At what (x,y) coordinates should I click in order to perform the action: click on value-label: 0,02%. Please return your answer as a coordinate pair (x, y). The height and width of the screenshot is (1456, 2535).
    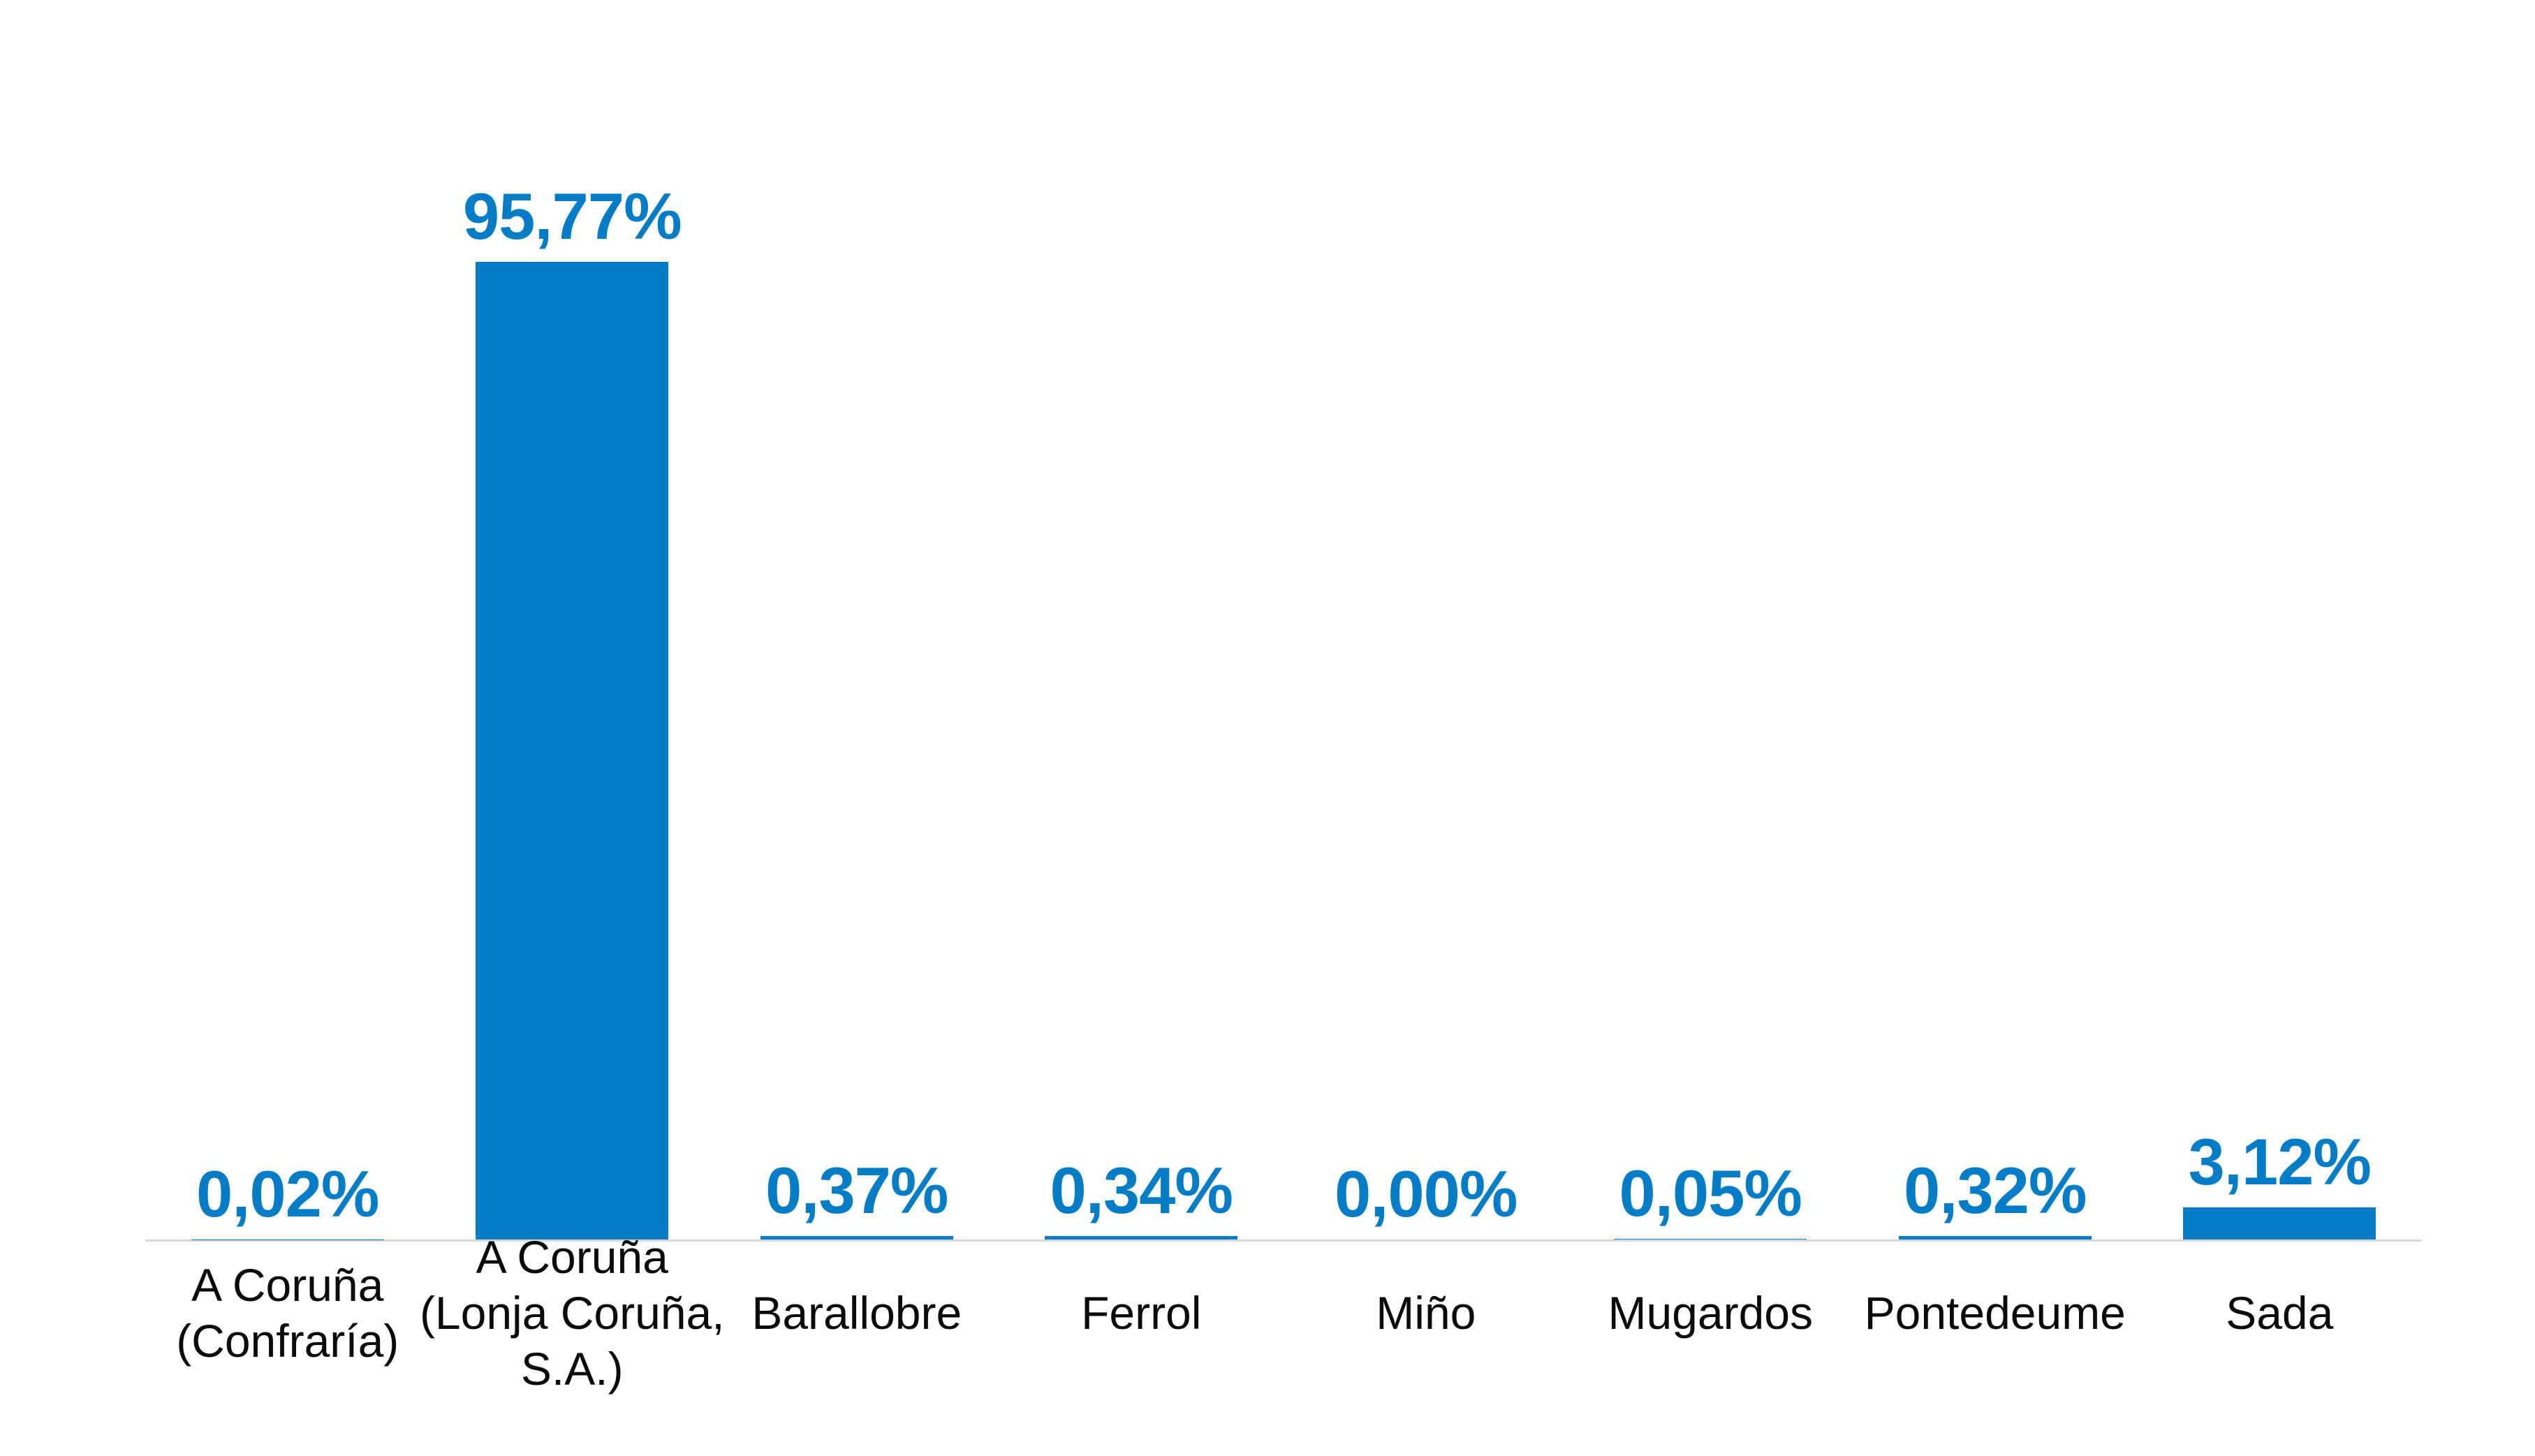
    Looking at the image, I should click on (288, 1193).